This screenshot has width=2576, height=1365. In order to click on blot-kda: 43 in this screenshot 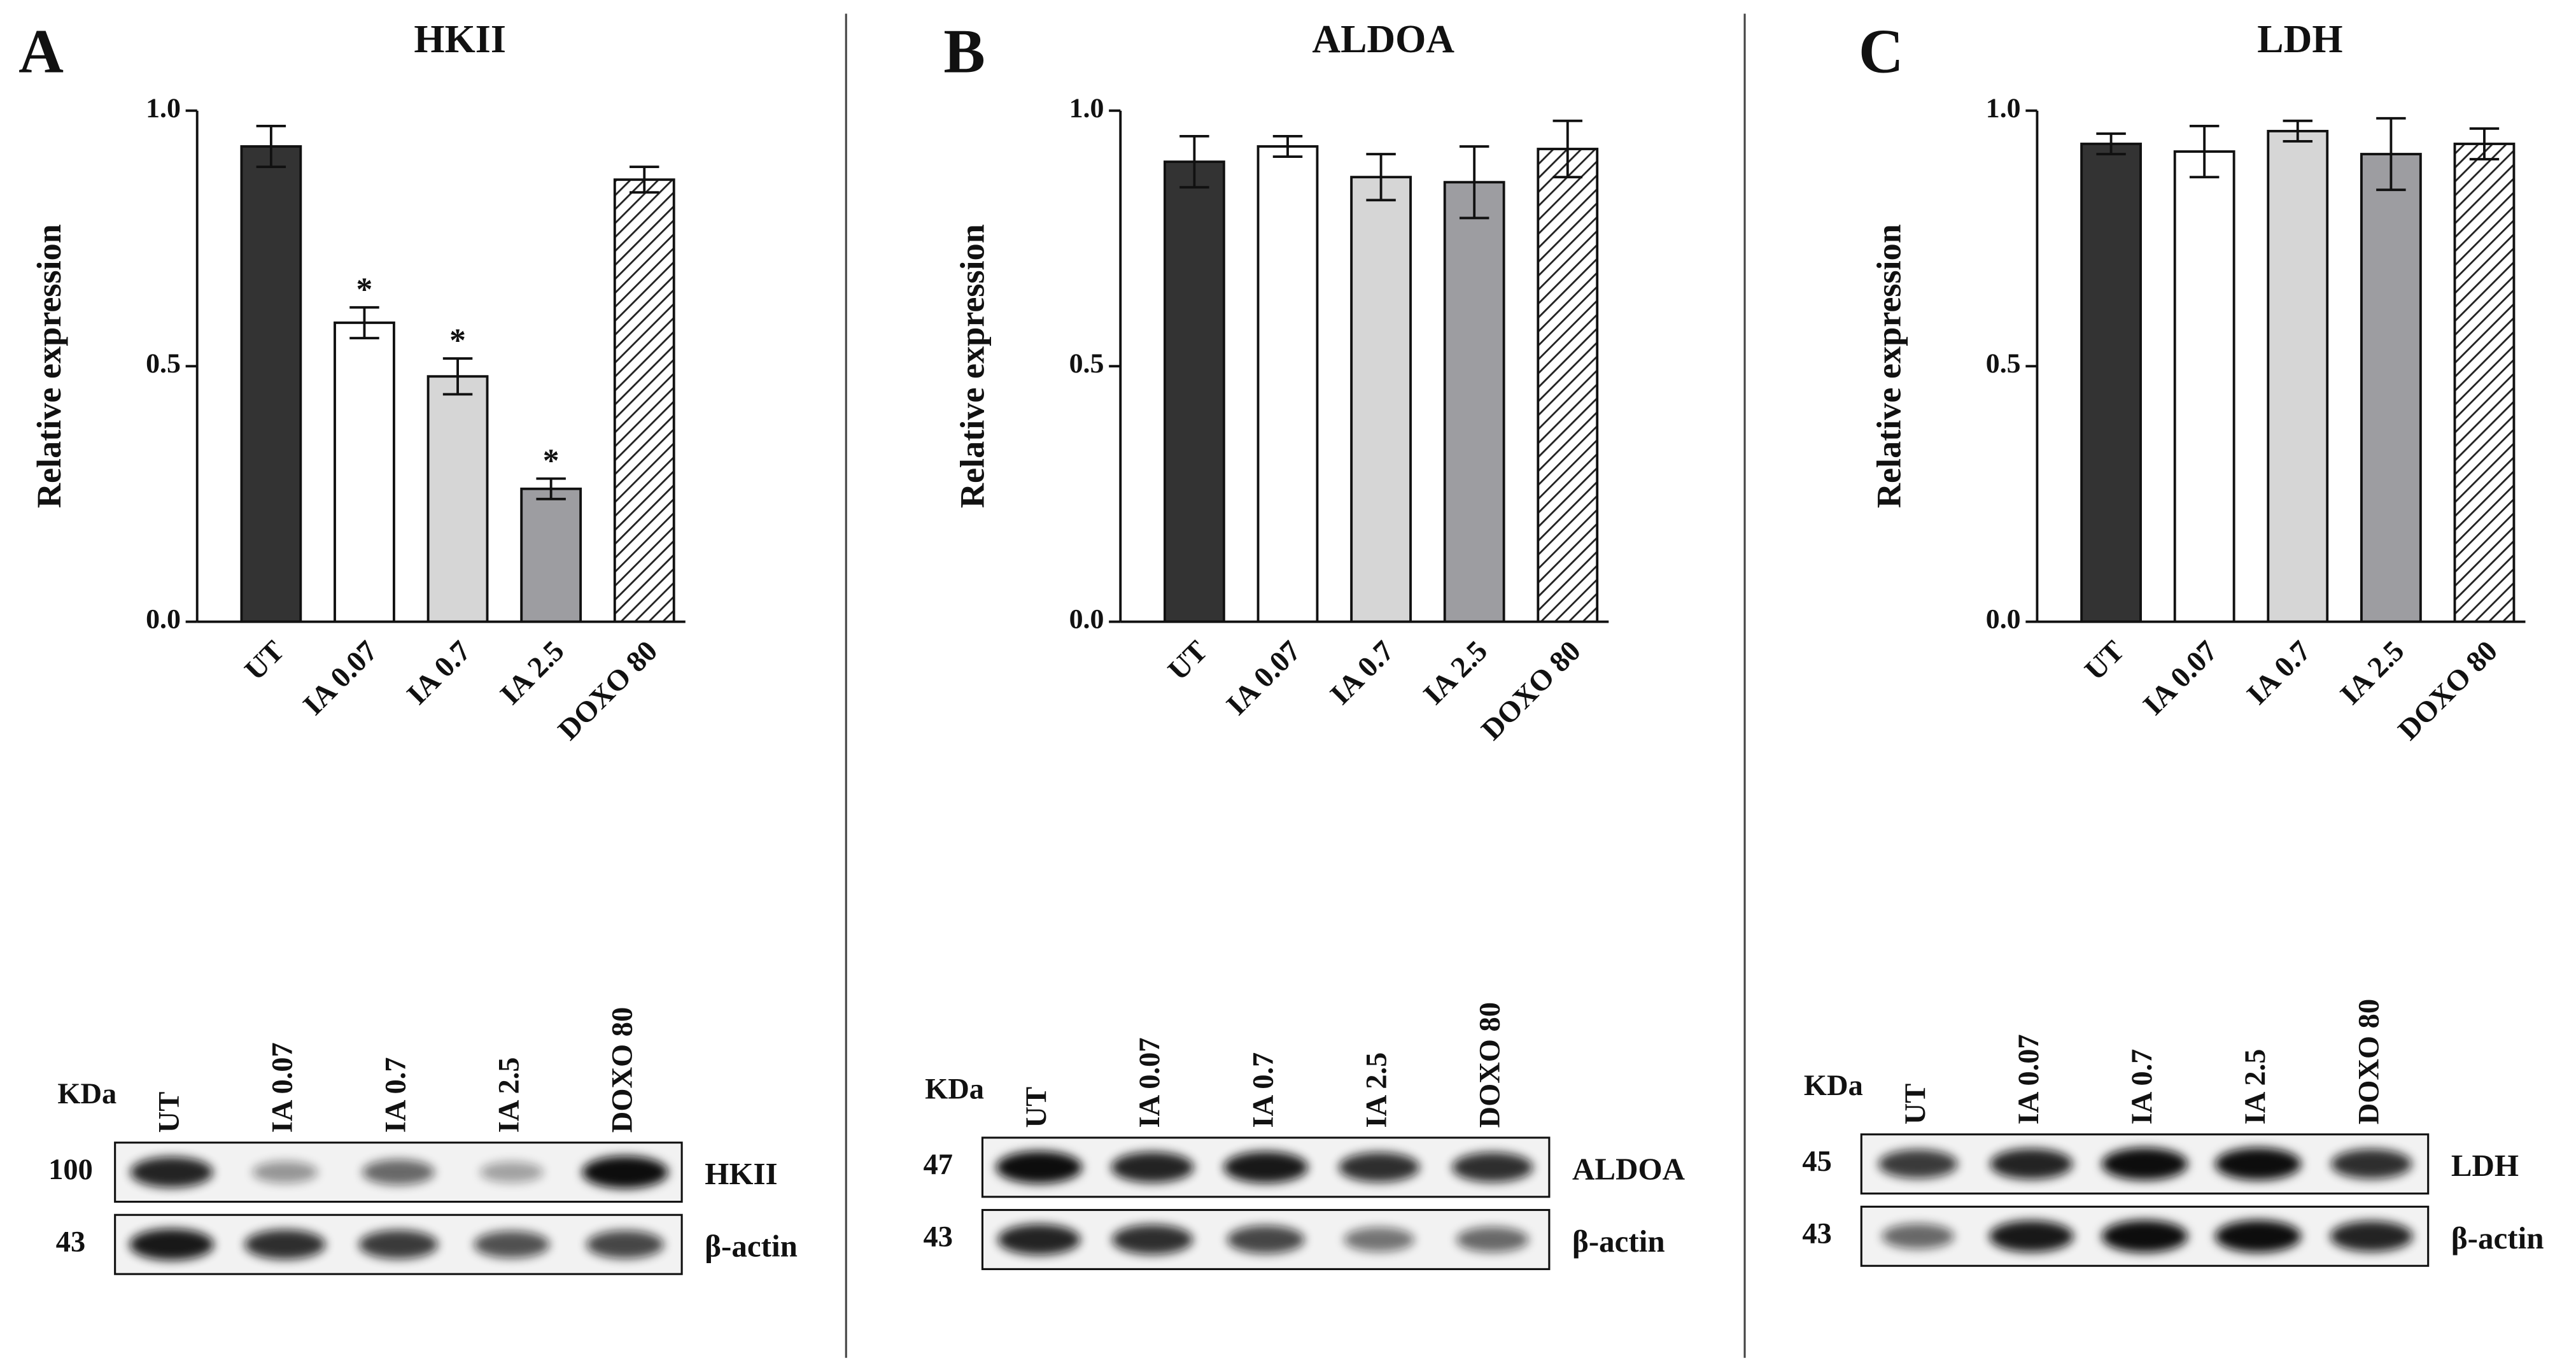, I will do `click(939, 1237)`.